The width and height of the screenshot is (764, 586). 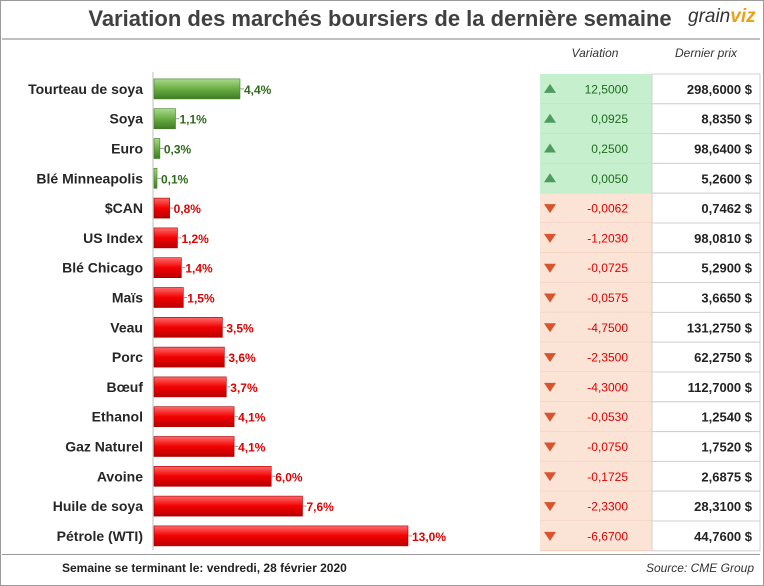 What do you see at coordinates (607, 358) in the screenshot?
I see `variation-value: -2,3500` at bounding box center [607, 358].